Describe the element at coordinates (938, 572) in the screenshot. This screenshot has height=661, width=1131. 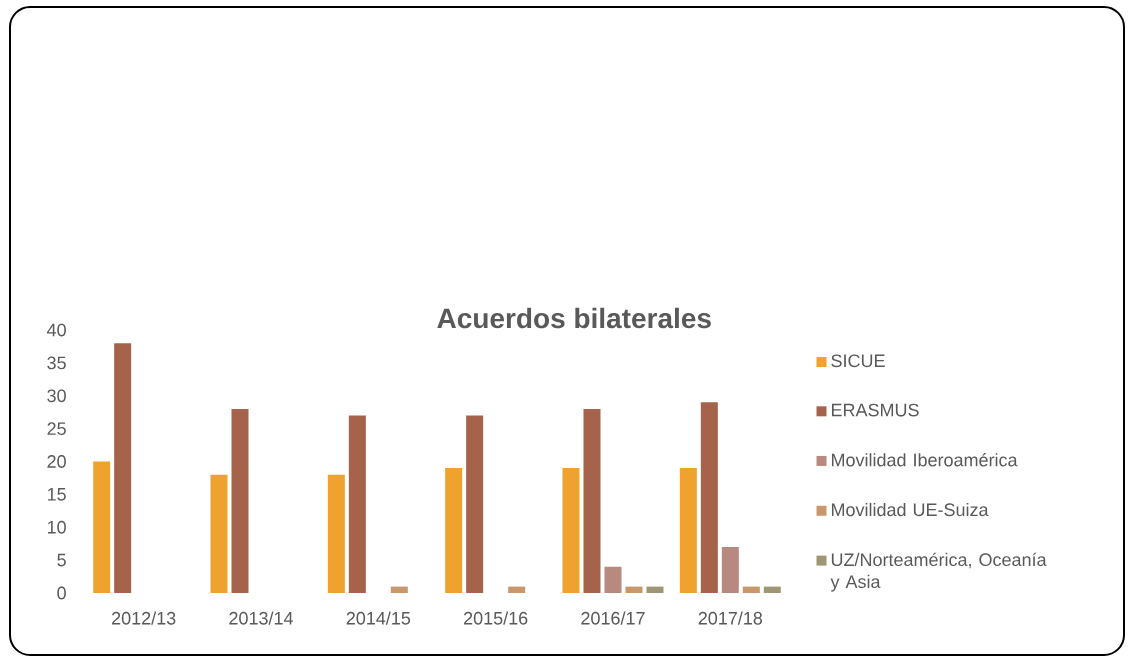
I see `legend-label: UZ/Norteamérica, Oceanía y Asia` at that location.